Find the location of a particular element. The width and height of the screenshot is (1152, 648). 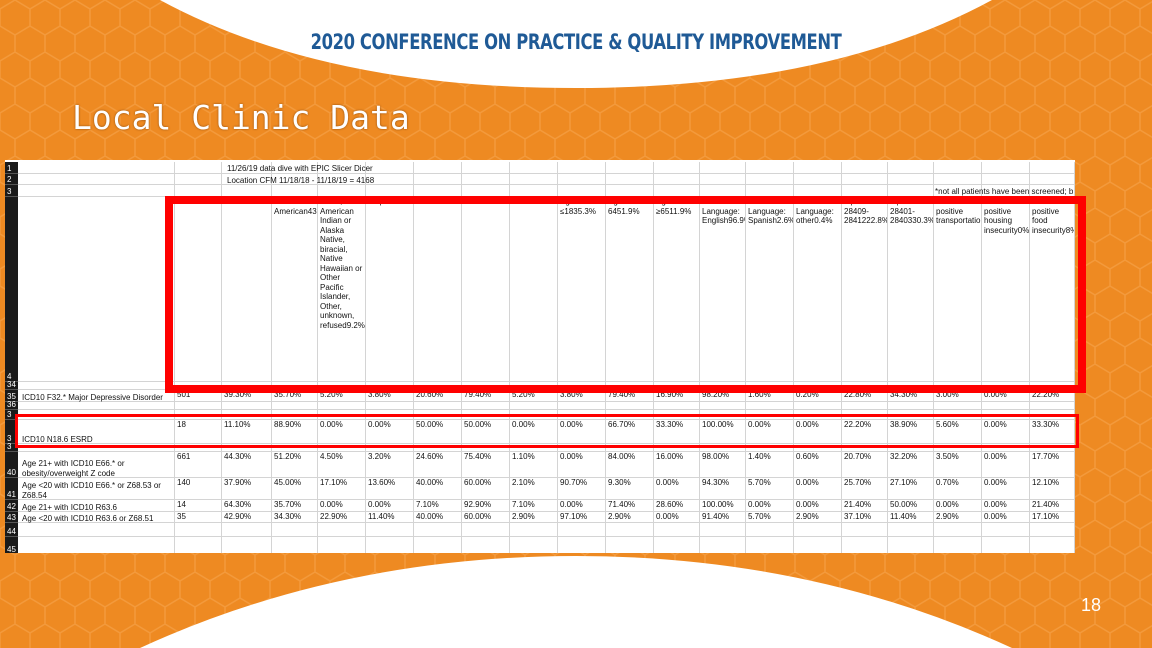

data-cell num: 5.60% is located at coordinates (958, 432).